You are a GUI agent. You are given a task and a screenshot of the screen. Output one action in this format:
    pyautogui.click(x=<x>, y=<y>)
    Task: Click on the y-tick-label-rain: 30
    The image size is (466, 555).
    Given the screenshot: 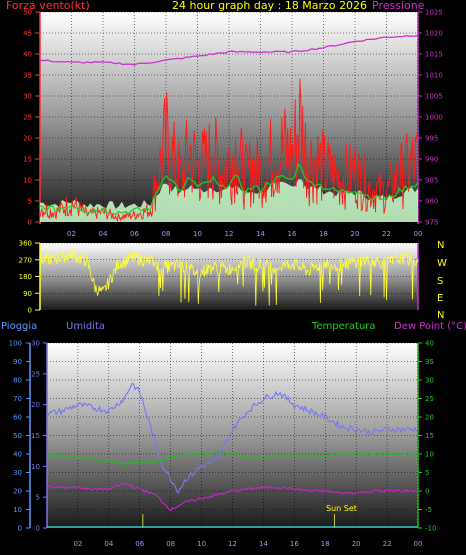 What is the action you would take?
    pyautogui.click(x=17, y=473)
    